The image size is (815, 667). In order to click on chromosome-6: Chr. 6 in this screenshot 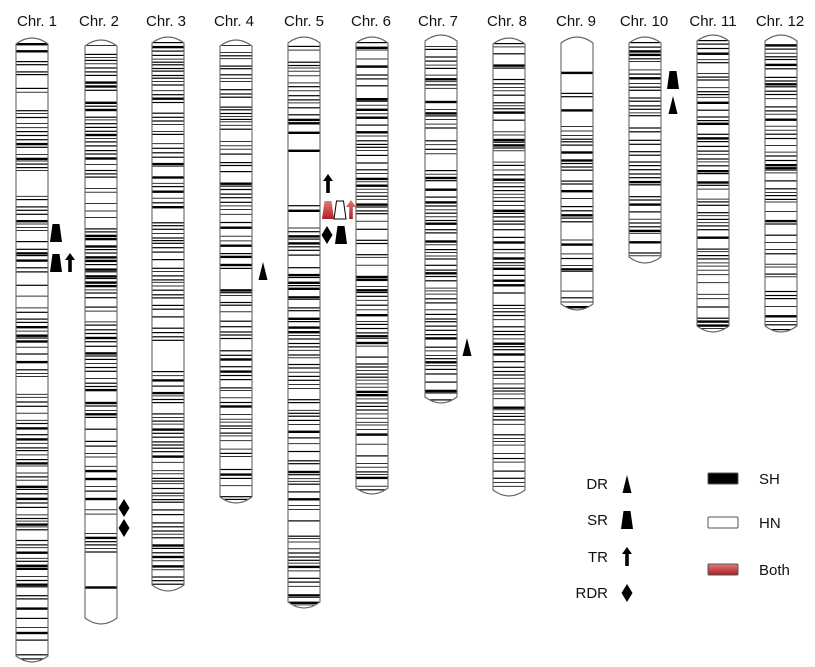, I will do `click(371, 254)`.